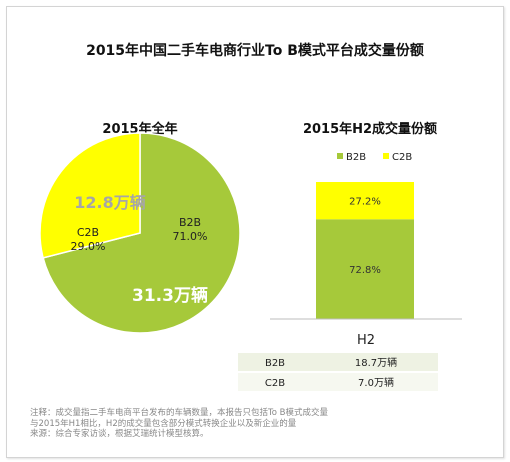  Describe the element at coordinates (163, 423) in the screenshot. I see `note-line-2: 与2015年H1相比，H2的成交量包含部分模式转换企业以及新企业的量` at that location.